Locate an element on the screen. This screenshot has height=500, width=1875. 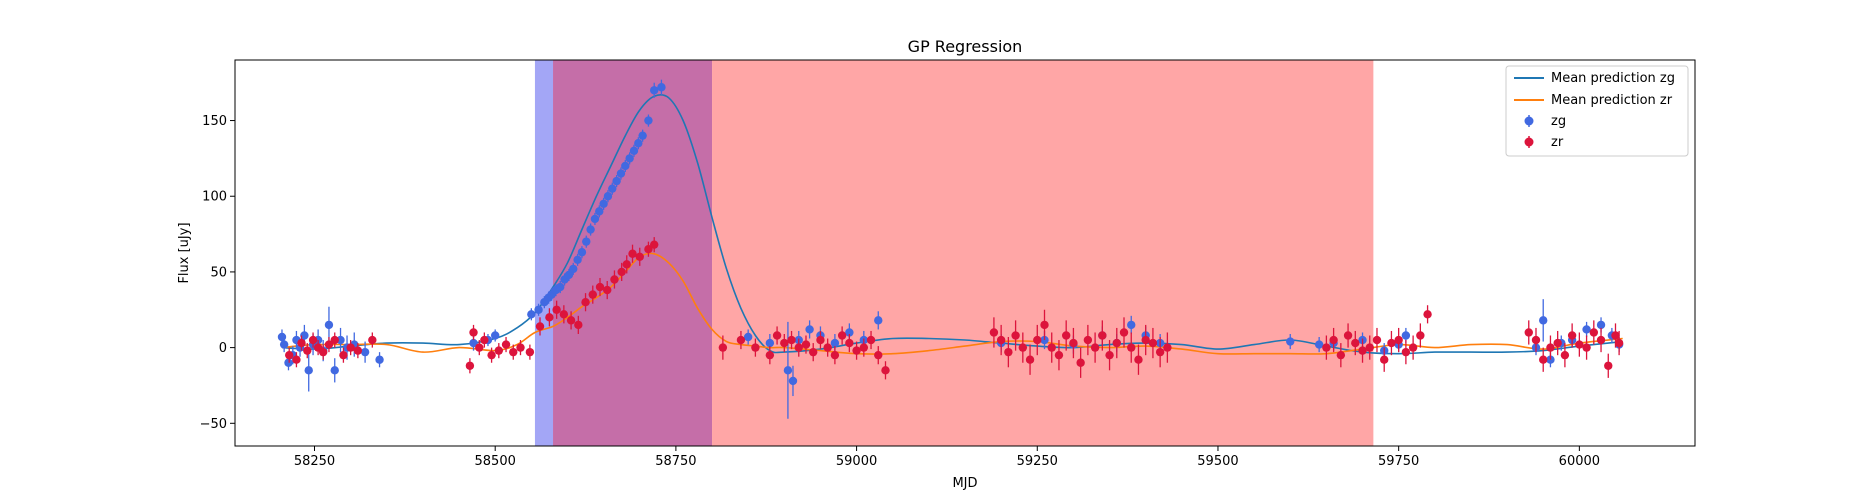
y-axis-label: Flux [uJy] is located at coordinates (184, 252).